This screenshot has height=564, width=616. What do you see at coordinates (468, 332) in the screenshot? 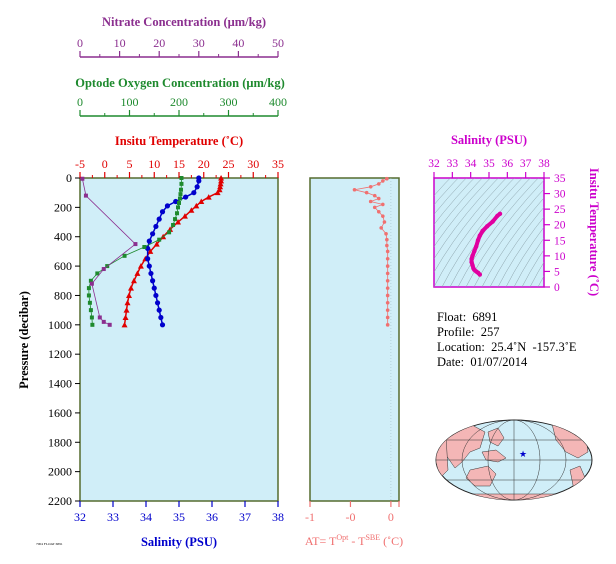
I see `profile-number: Profile: 257` at bounding box center [468, 332].